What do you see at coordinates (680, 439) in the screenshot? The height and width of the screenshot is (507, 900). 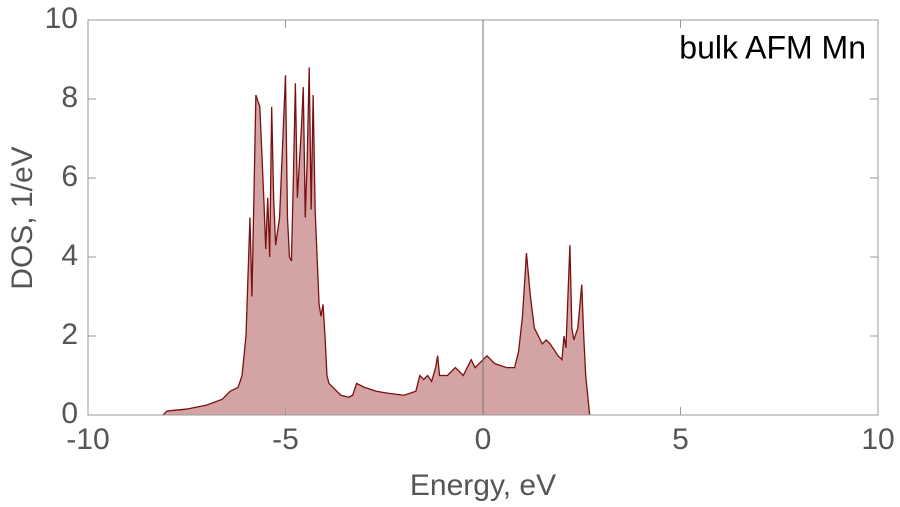 I see `x-tick-label: 5` at bounding box center [680, 439].